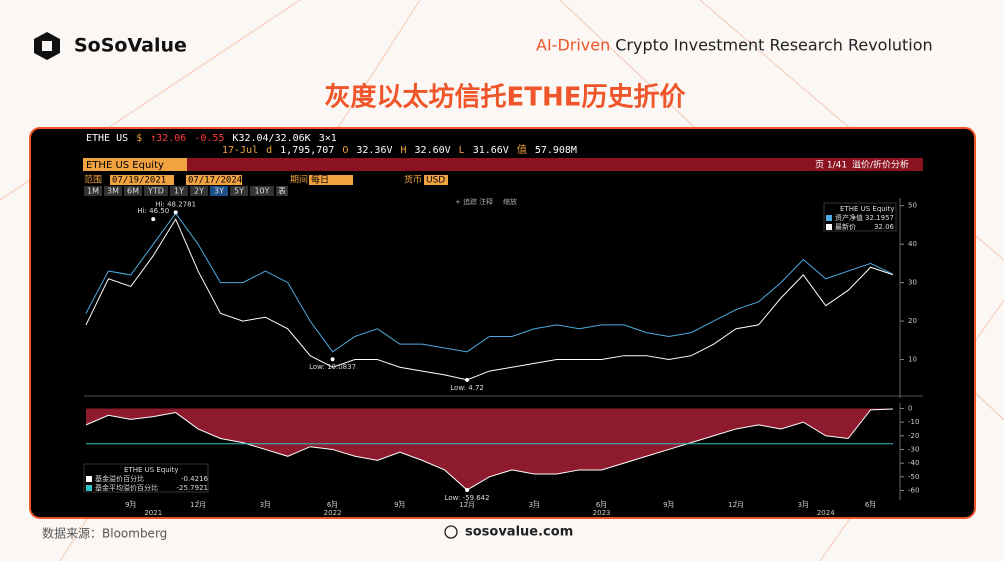  I want to click on legend-value: -25.7921, so click(192, 488).